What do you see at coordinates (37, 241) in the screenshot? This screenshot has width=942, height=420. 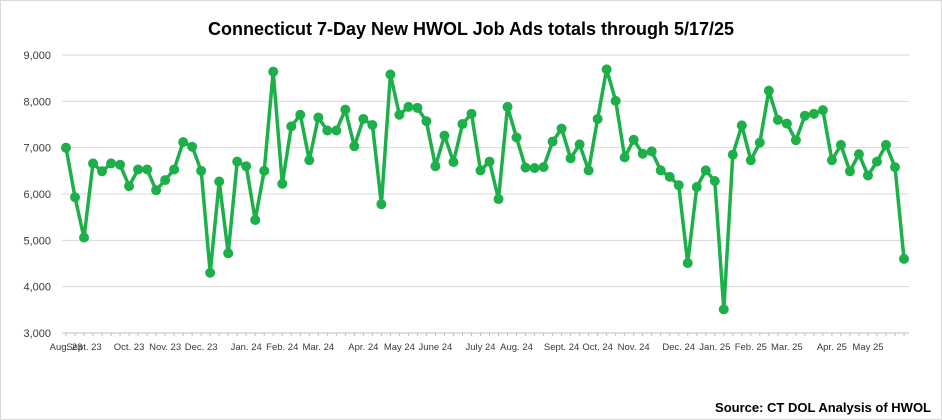 I see `y-tick-label: 5,000` at bounding box center [37, 241].